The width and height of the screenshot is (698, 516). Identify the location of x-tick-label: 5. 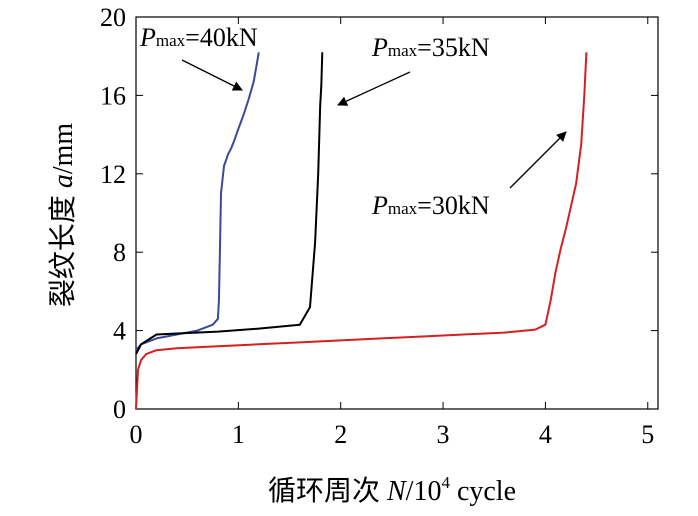
(647, 434).